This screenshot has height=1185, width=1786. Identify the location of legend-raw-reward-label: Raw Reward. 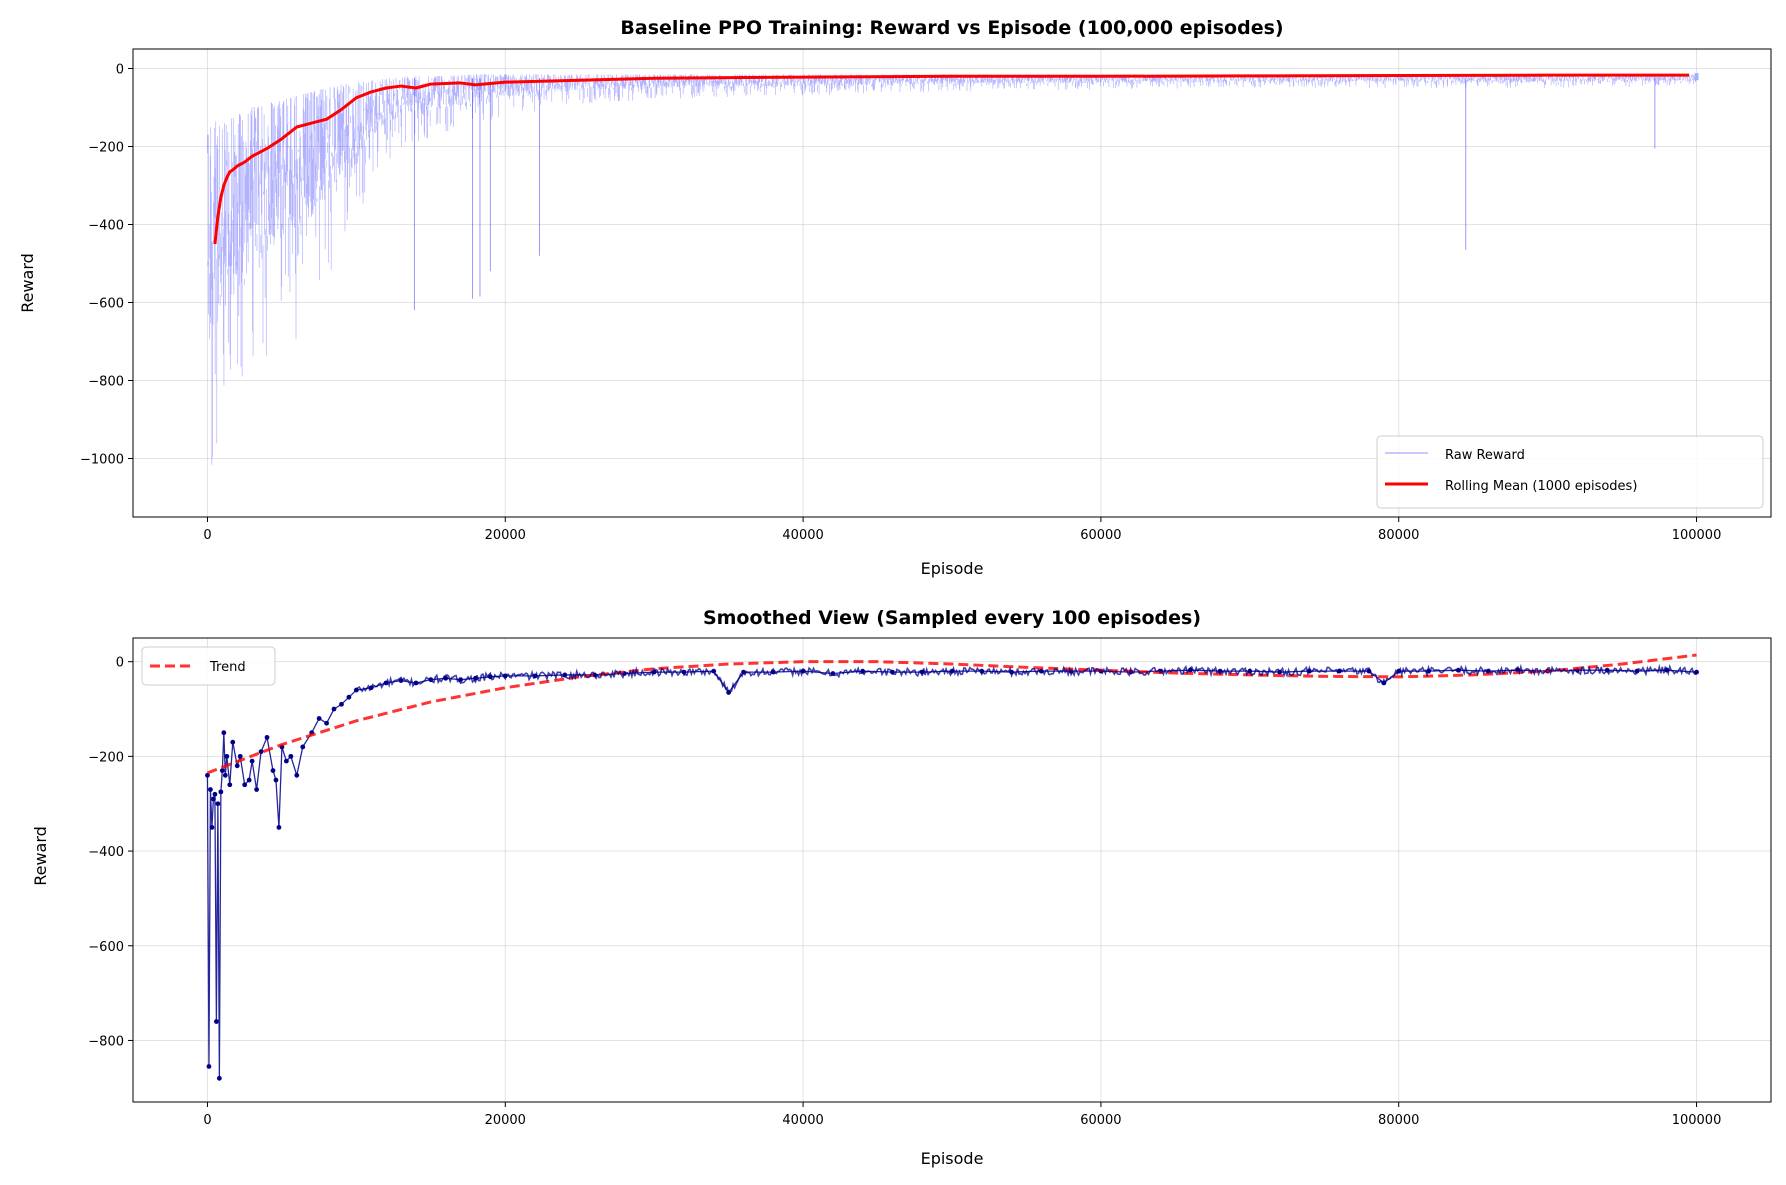
(1485, 455).